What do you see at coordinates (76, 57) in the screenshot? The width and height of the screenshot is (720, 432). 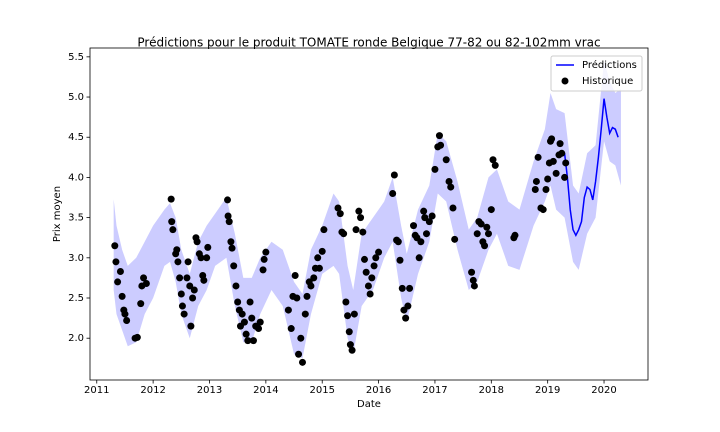 I see `y-tick-label: 5.5` at bounding box center [76, 57].